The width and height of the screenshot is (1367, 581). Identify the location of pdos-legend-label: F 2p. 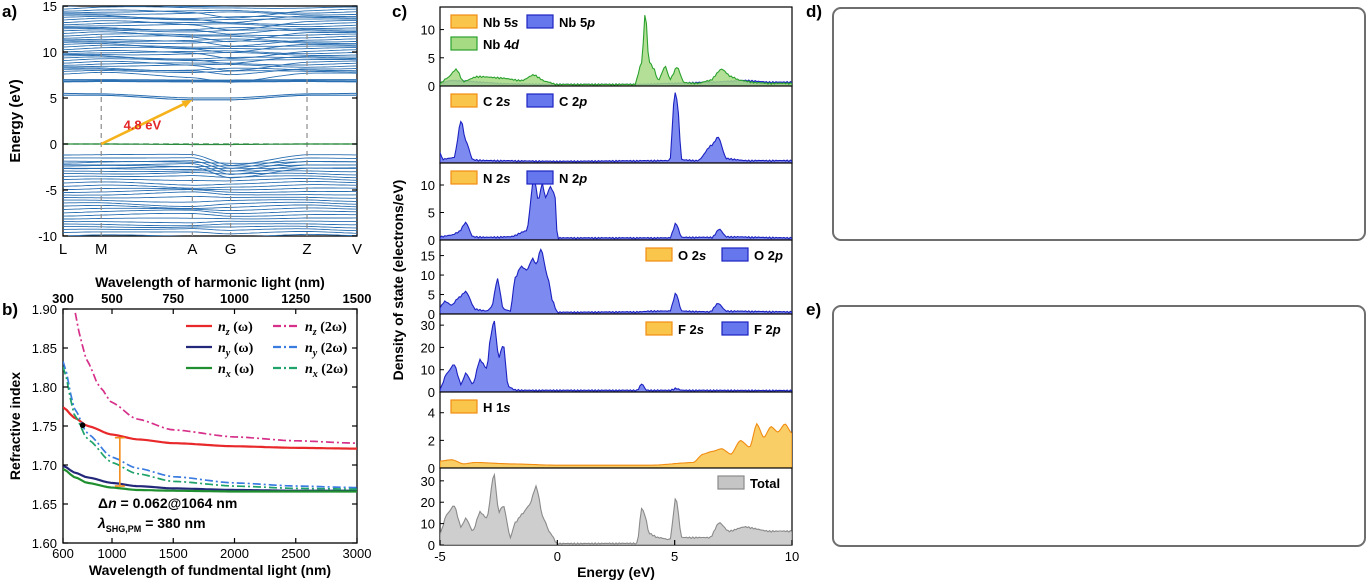
(767, 329).